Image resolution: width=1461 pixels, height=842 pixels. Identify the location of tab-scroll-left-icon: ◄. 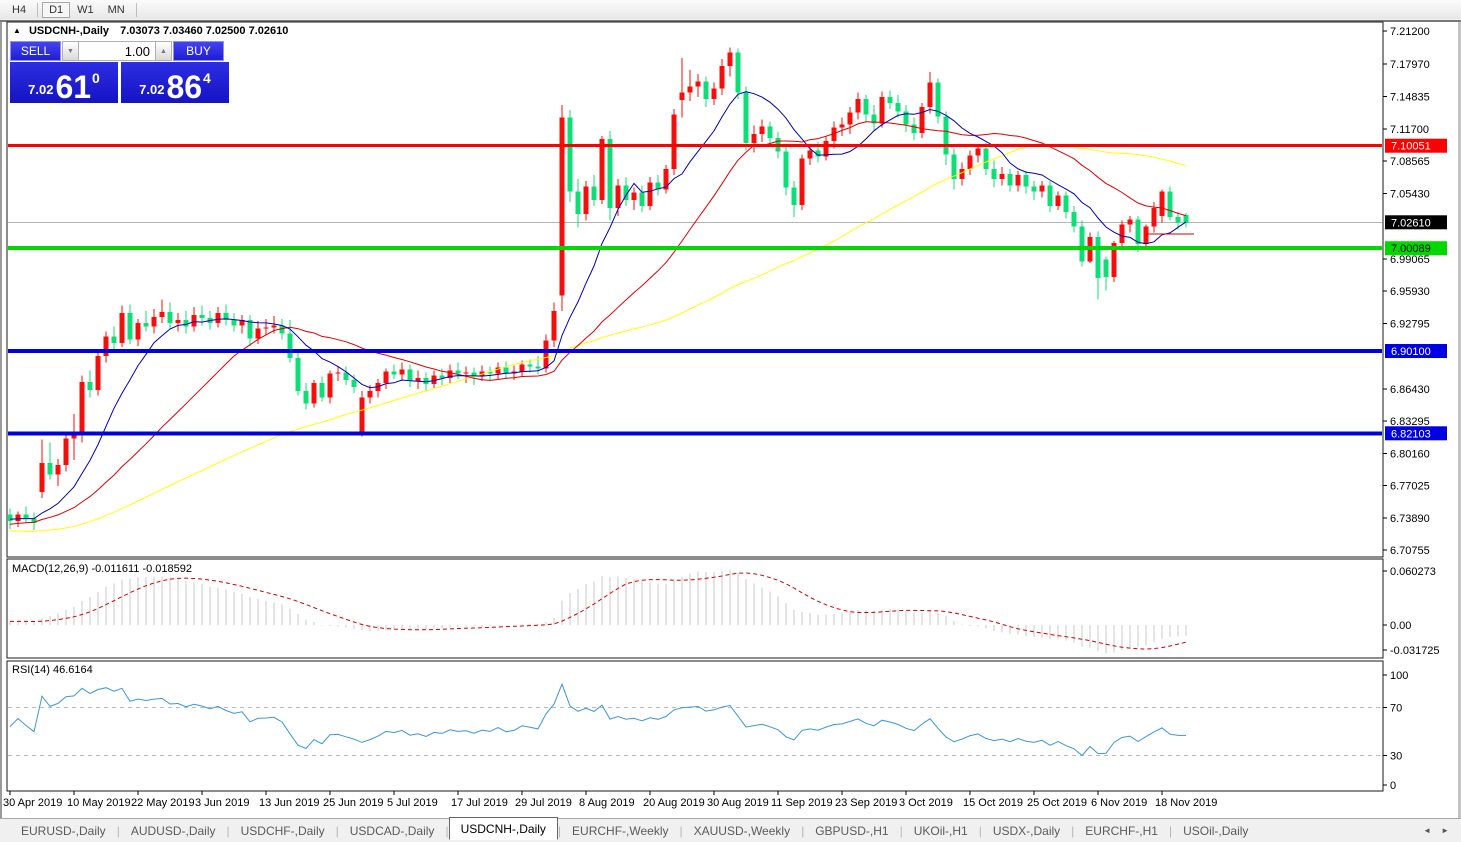
(1427, 830).